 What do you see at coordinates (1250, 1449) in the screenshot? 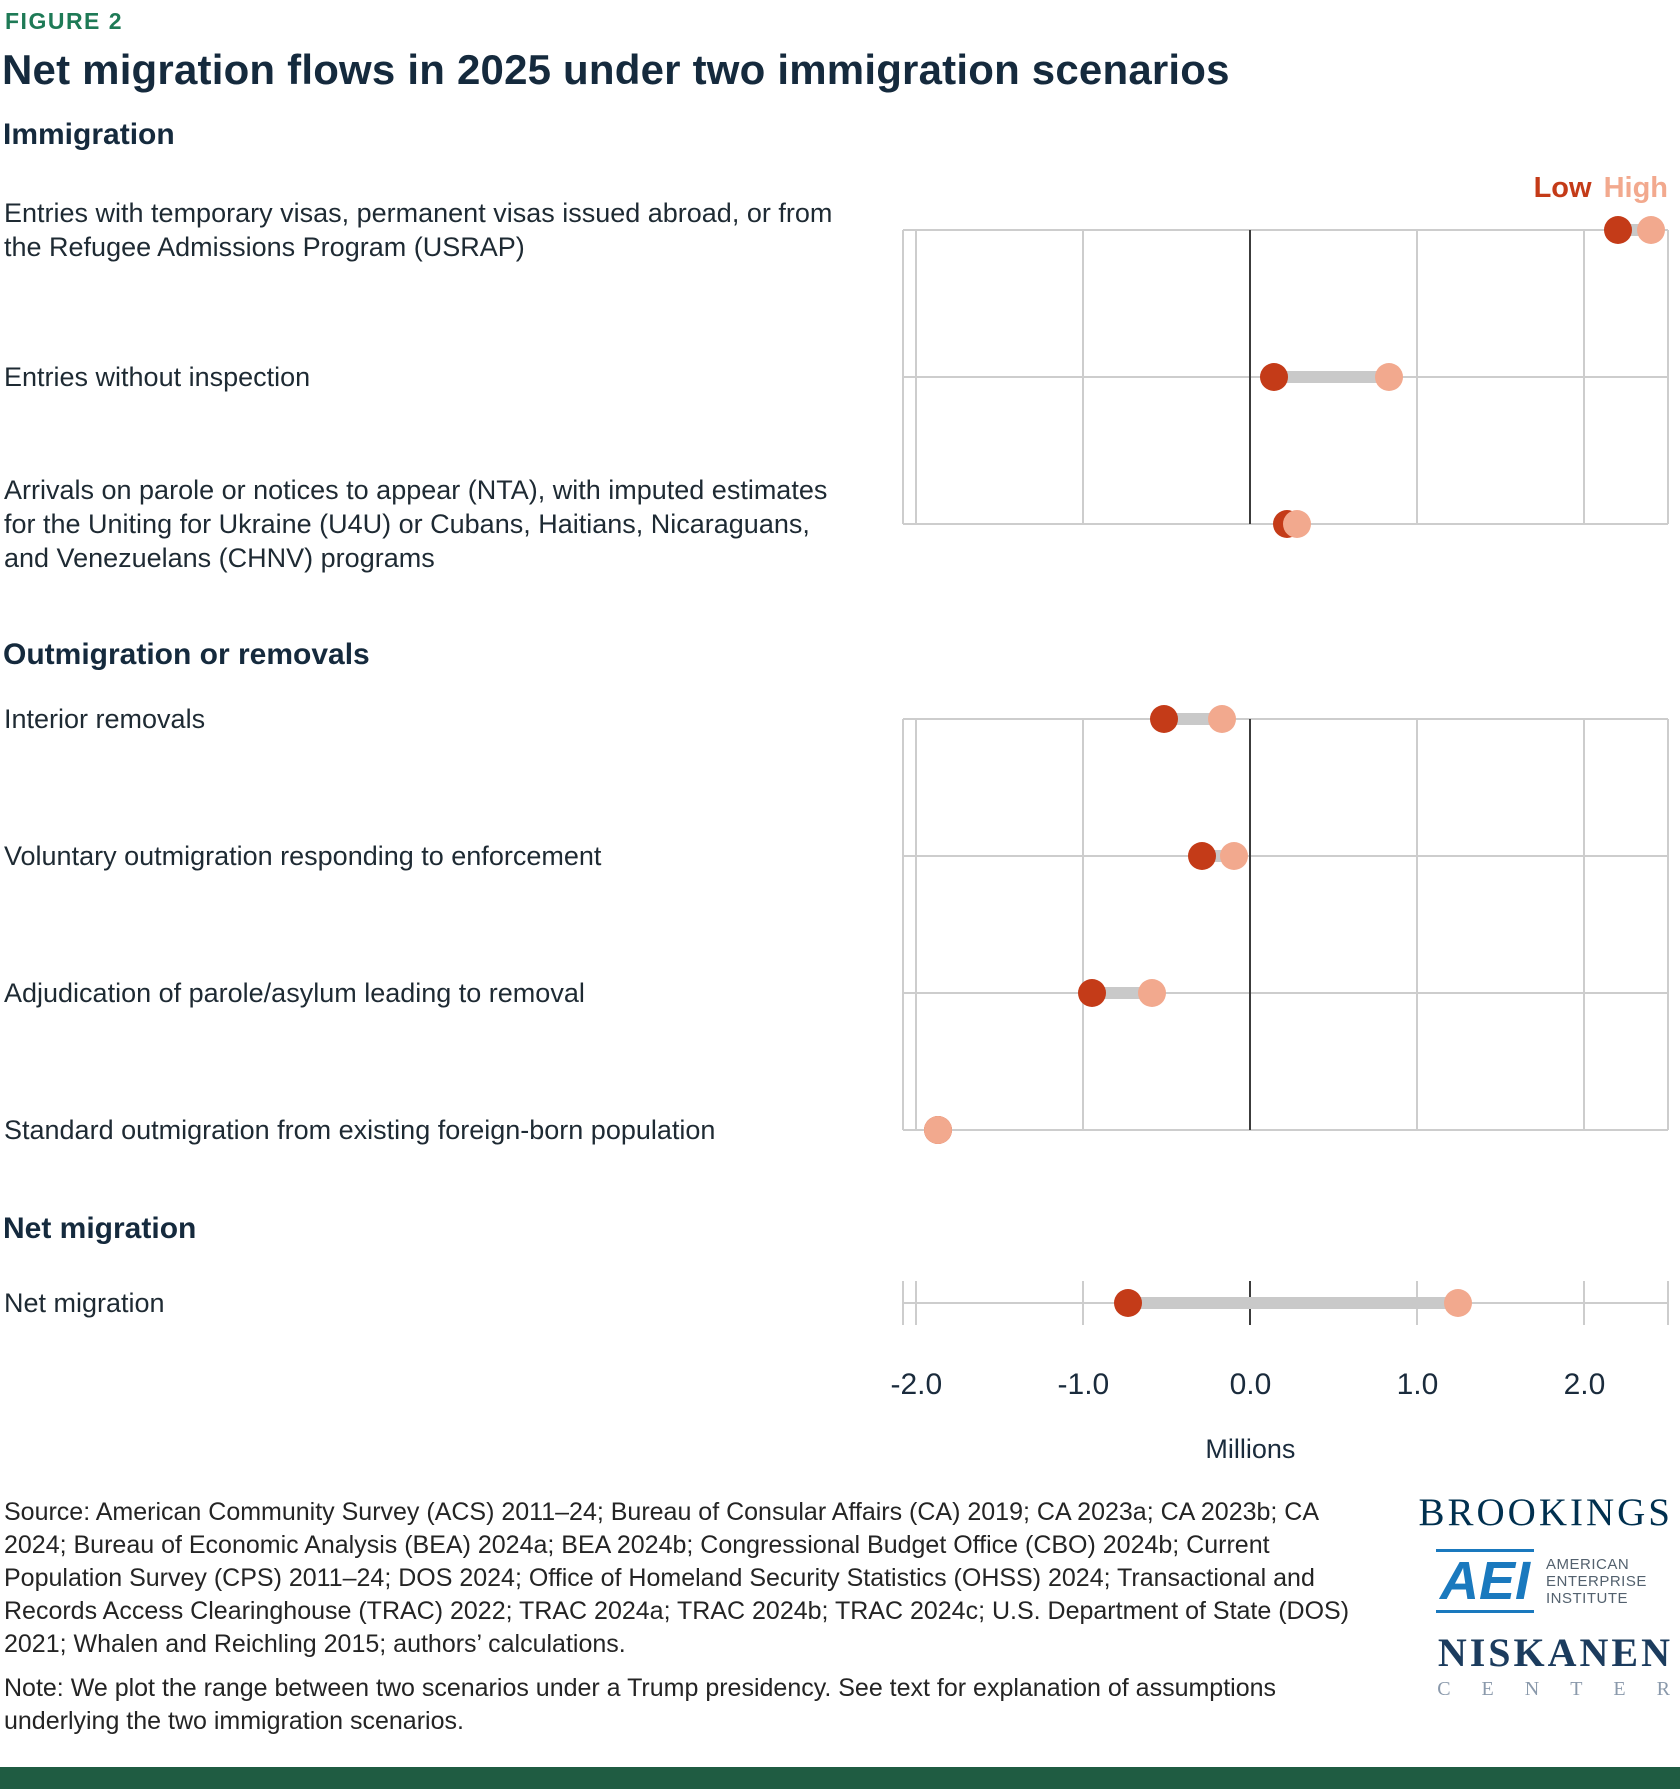
I see `axis-unit-label: Millions` at bounding box center [1250, 1449].